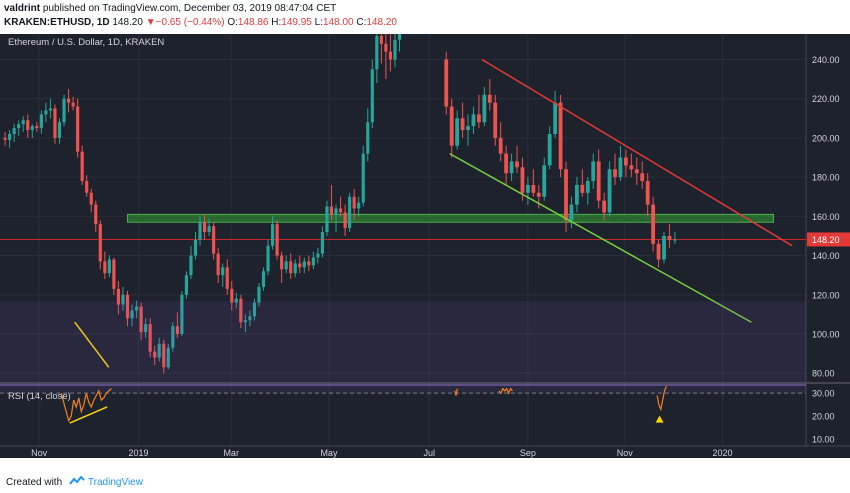  Describe the element at coordinates (34, 483) in the screenshot. I see `created-with-text: Created with` at that location.